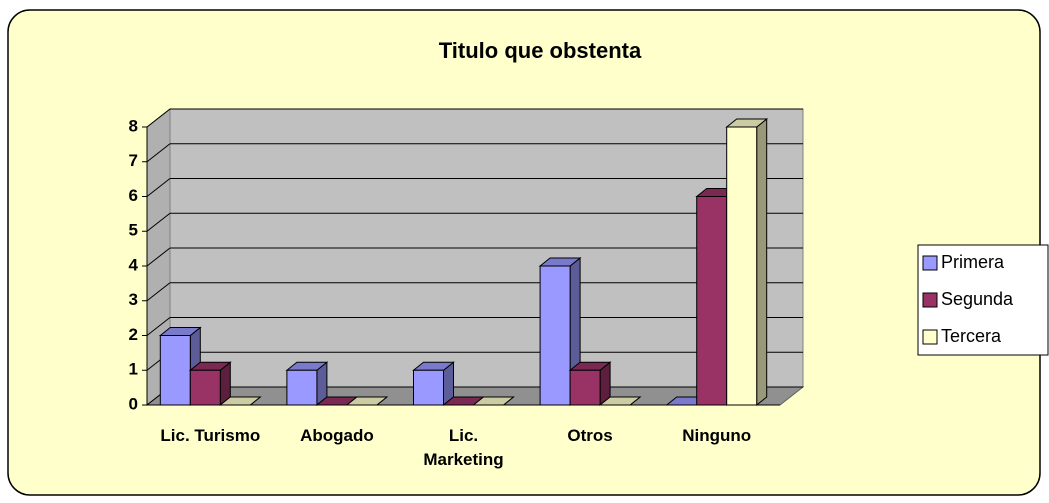  What do you see at coordinates (973, 262) in the screenshot?
I see `legend-label: Primera` at bounding box center [973, 262].